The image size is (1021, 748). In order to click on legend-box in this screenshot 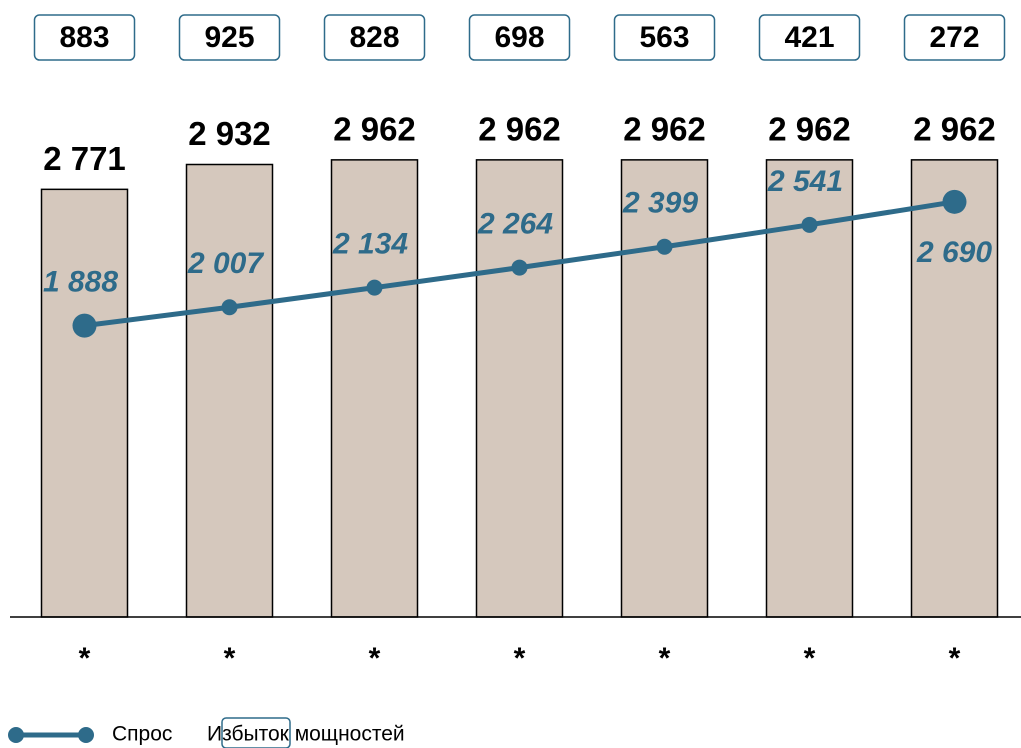, I will do `click(256, 732)`.